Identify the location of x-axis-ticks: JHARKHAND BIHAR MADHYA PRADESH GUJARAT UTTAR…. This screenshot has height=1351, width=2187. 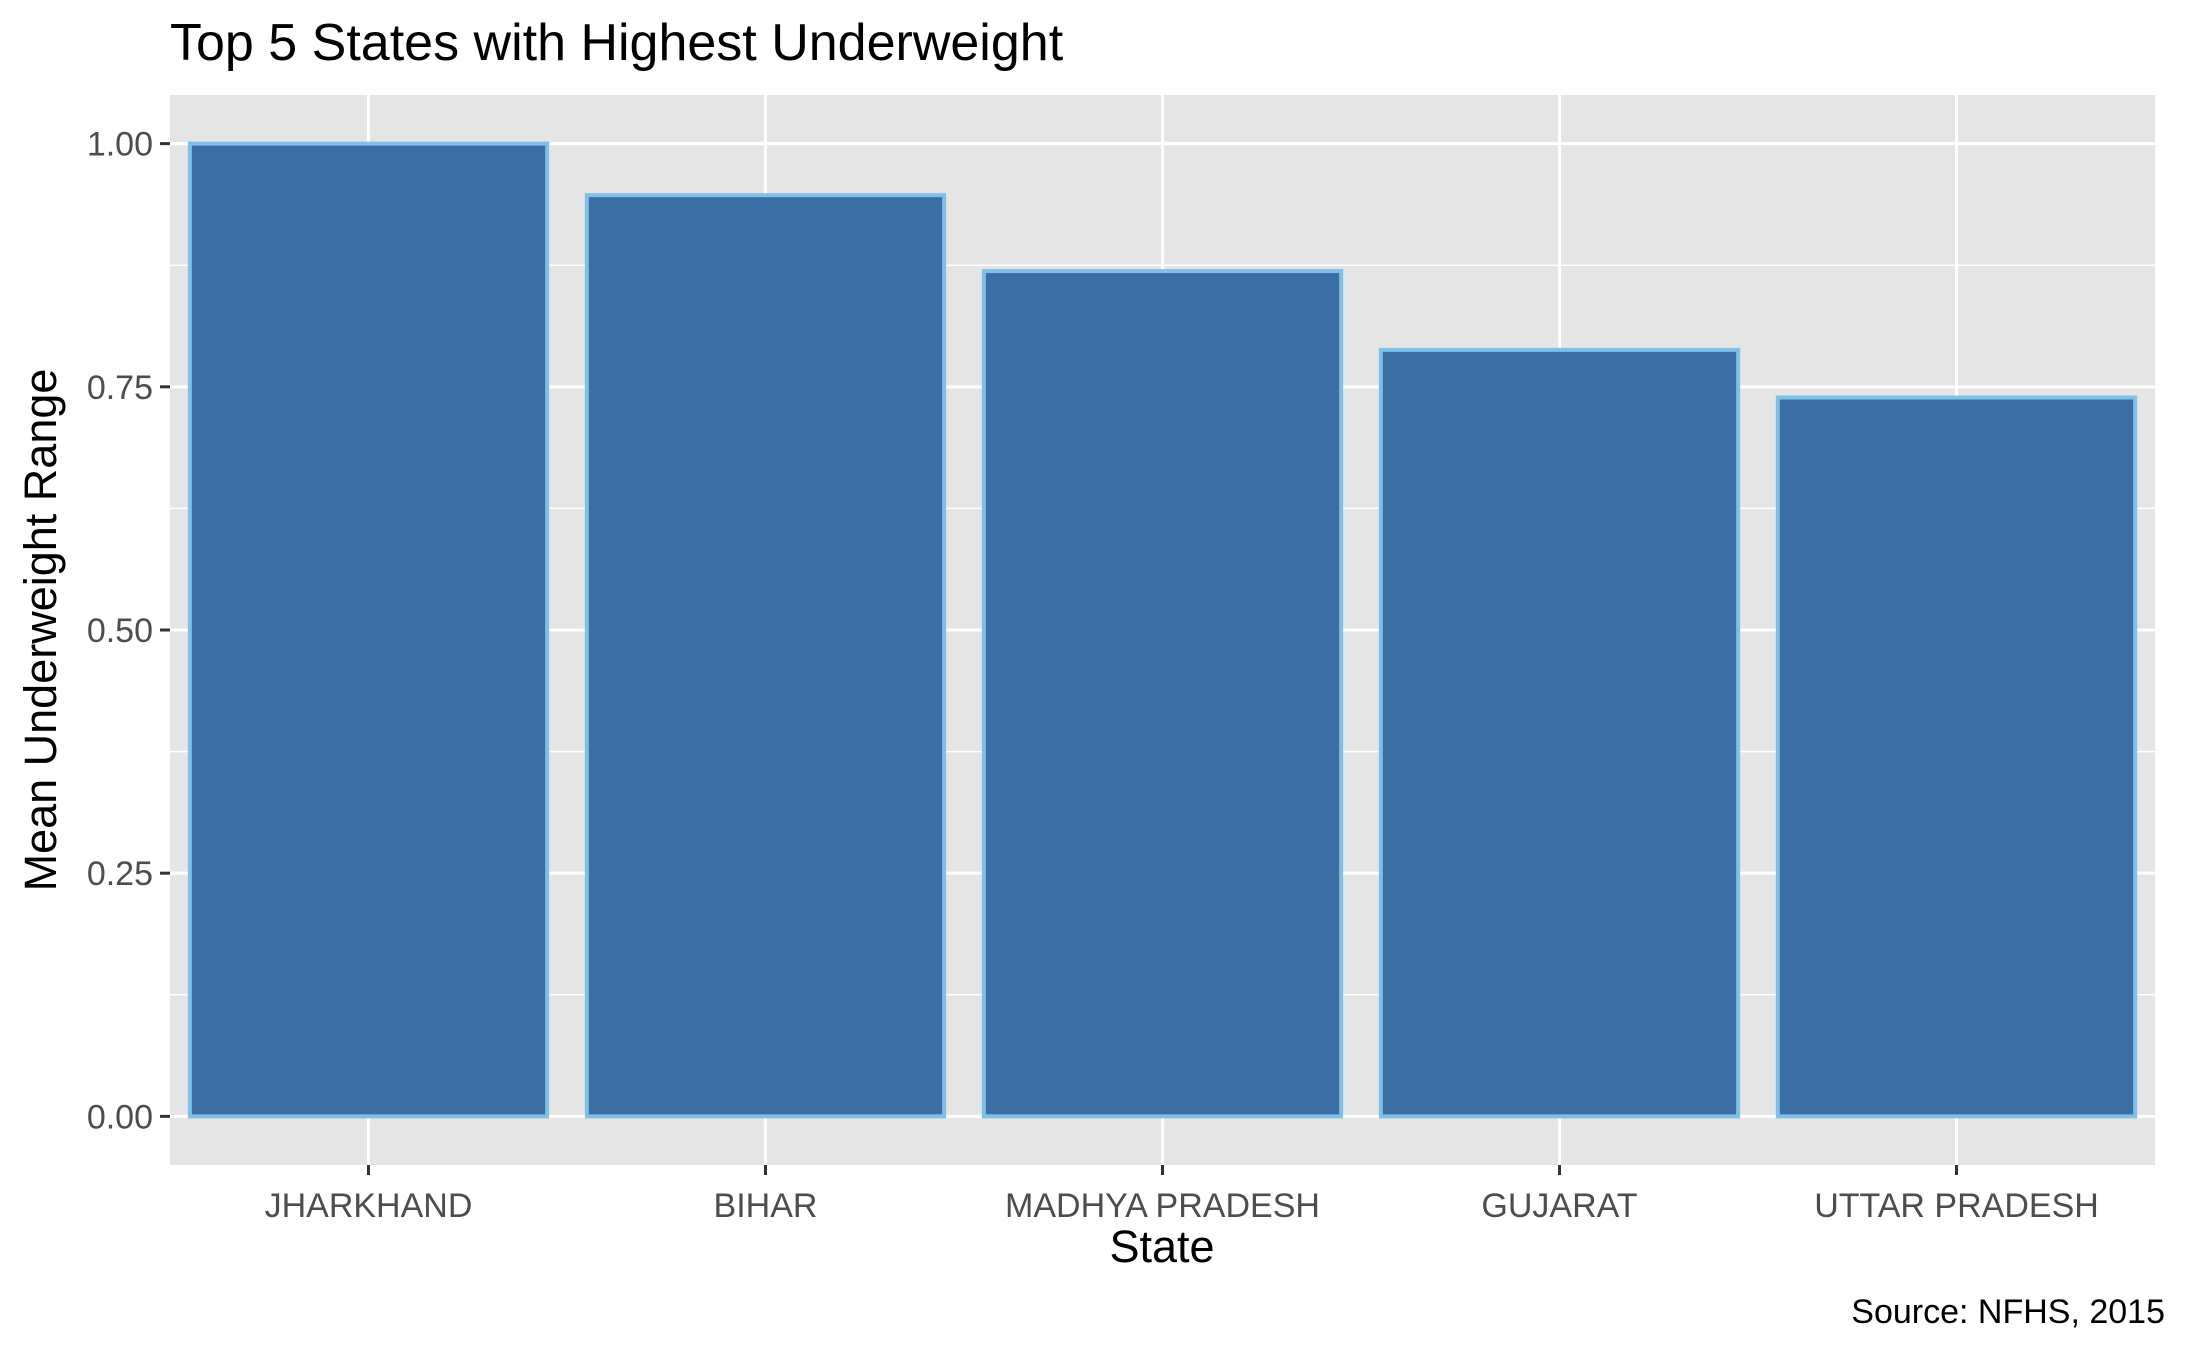
(1182, 1195).